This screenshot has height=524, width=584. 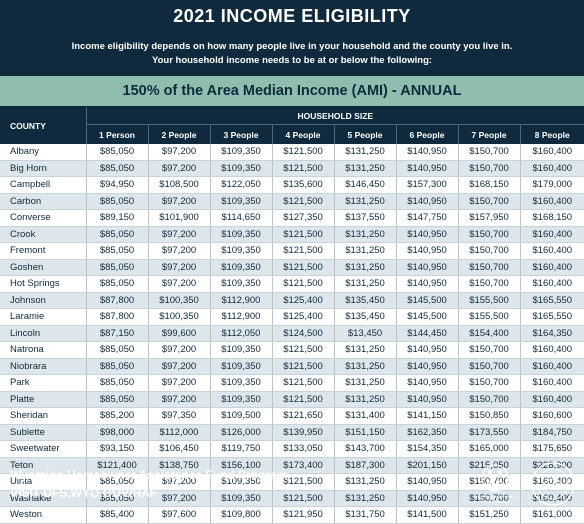 What do you see at coordinates (43, 432) in the screenshot?
I see `county-cell: Sublette` at bounding box center [43, 432].